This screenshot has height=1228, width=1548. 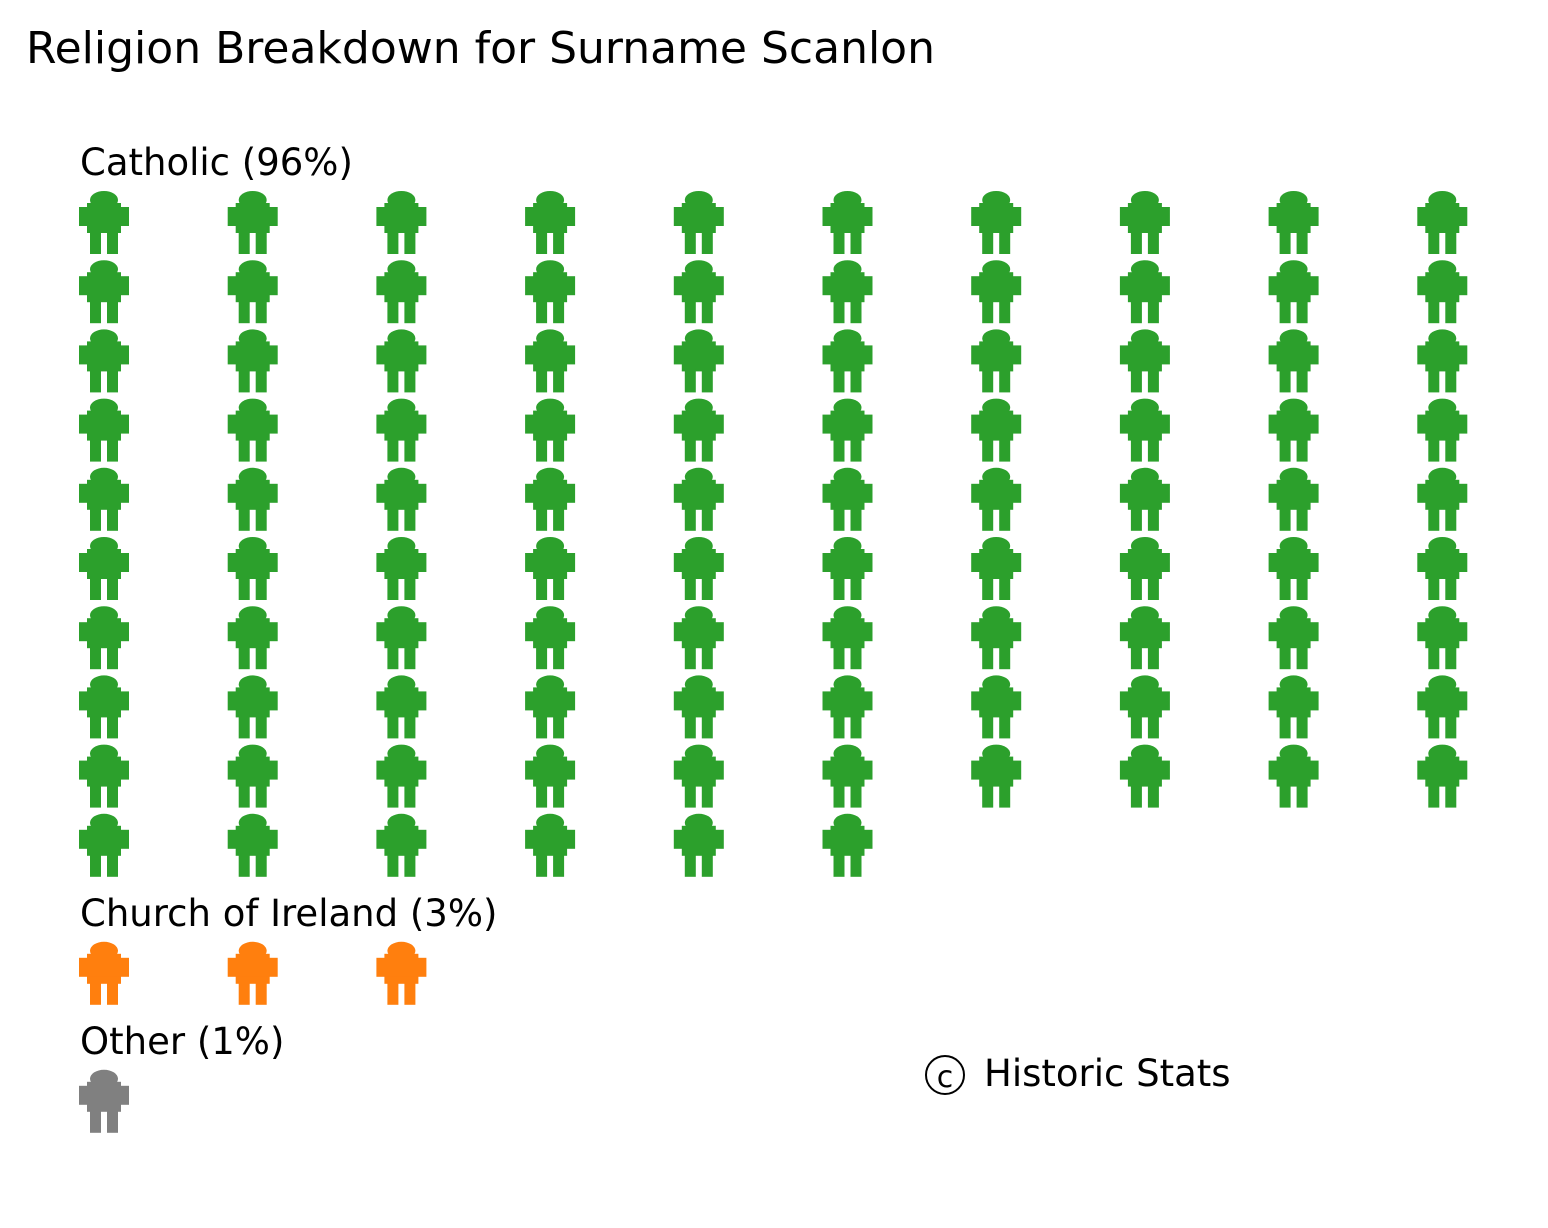 What do you see at coordinates (945, 1077) in the screenshot?
I see `copyright-symbol: c` at bounding box center [945, 1077].